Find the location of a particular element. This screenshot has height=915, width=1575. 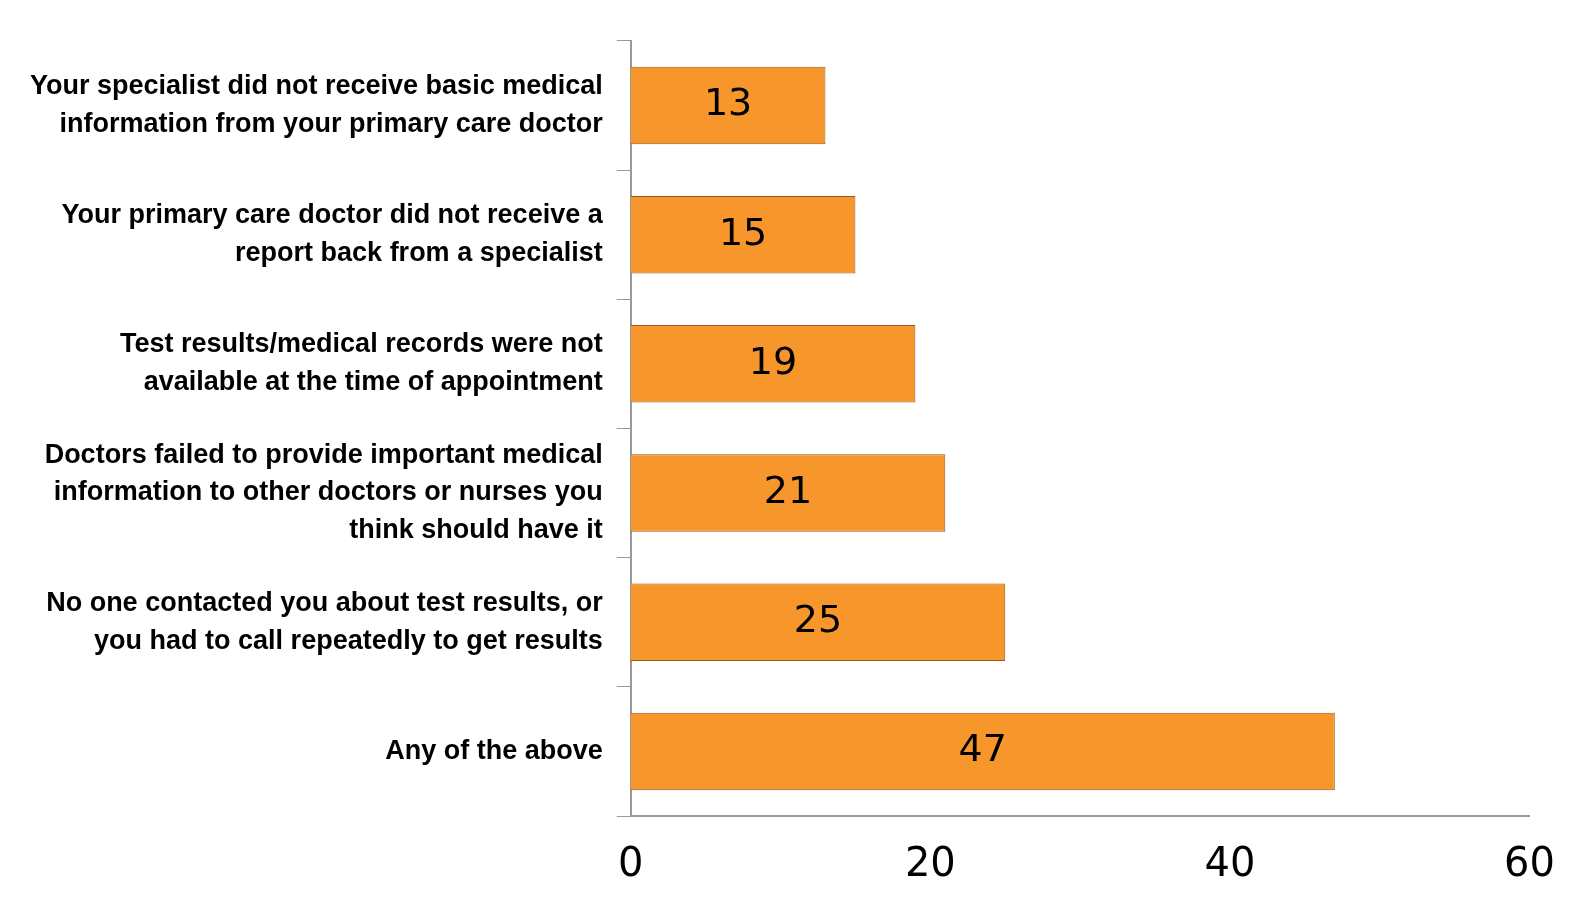

y-tick-label: Any of the above is located at coordinates (494, 749).